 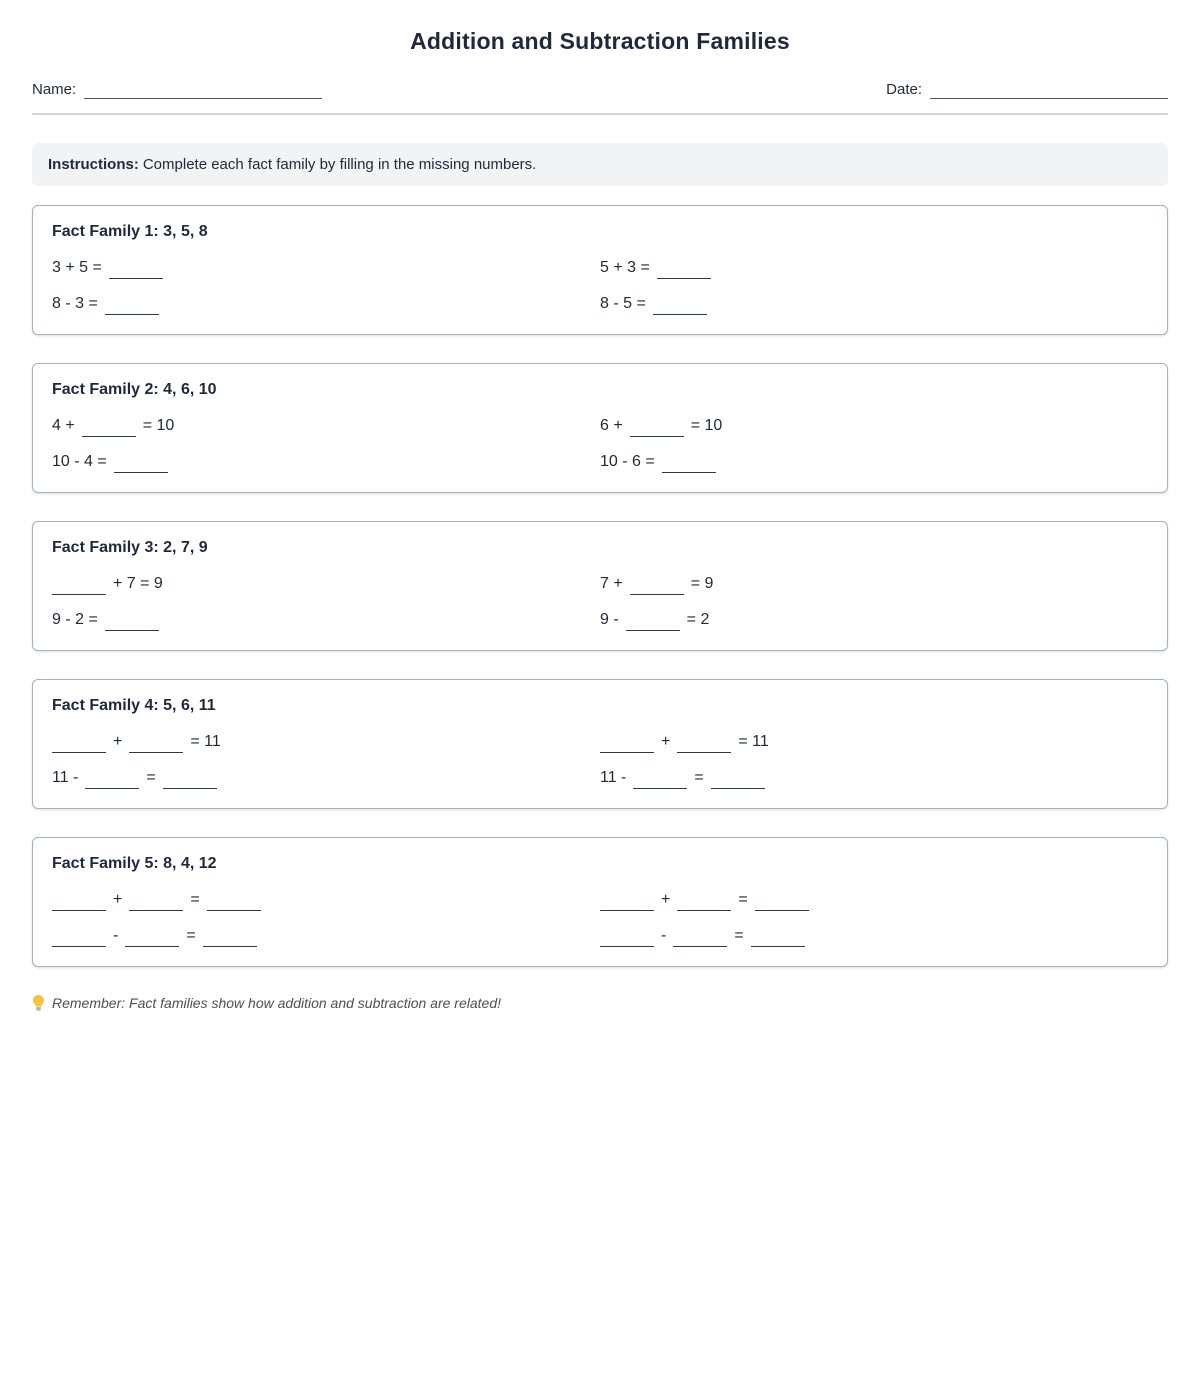 I want to click on equation-text: 8 - 5 =, so click(x=623, y=303).